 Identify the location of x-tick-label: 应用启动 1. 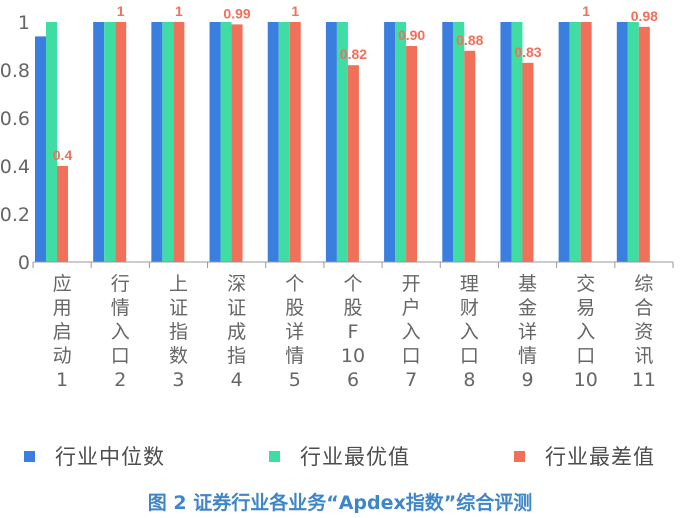
(62, 332).